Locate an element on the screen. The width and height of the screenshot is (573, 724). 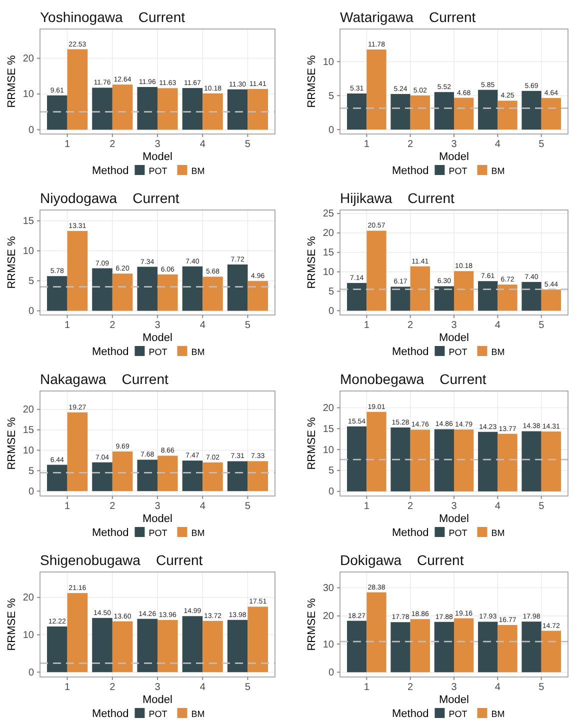
chart-title: Niyodogawa Current is located at coordinates (110, 198).